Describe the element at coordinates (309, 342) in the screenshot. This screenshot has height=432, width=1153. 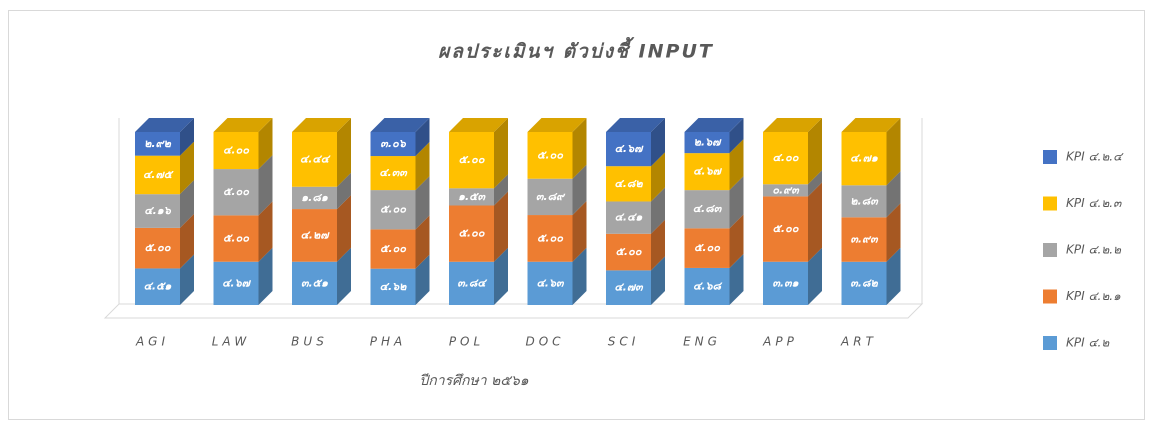
I see `x-tick-label: BUS` at that location.